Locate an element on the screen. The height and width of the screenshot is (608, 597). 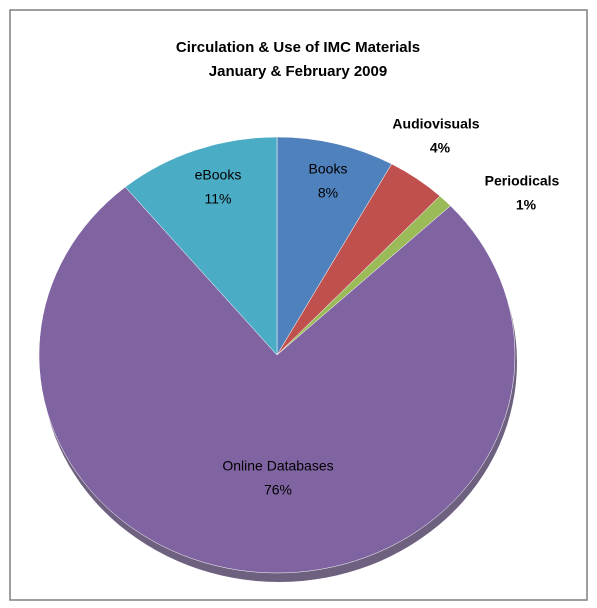
slice-label: Books is located at coordinates (328, 169).